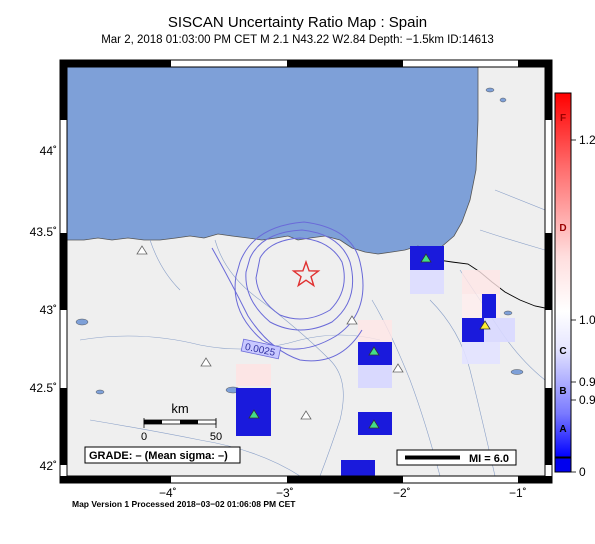  What do you see at coordinates (216, 437) in the screenshot?
I see `scale-end: 50` at bounding box center [216, 437].